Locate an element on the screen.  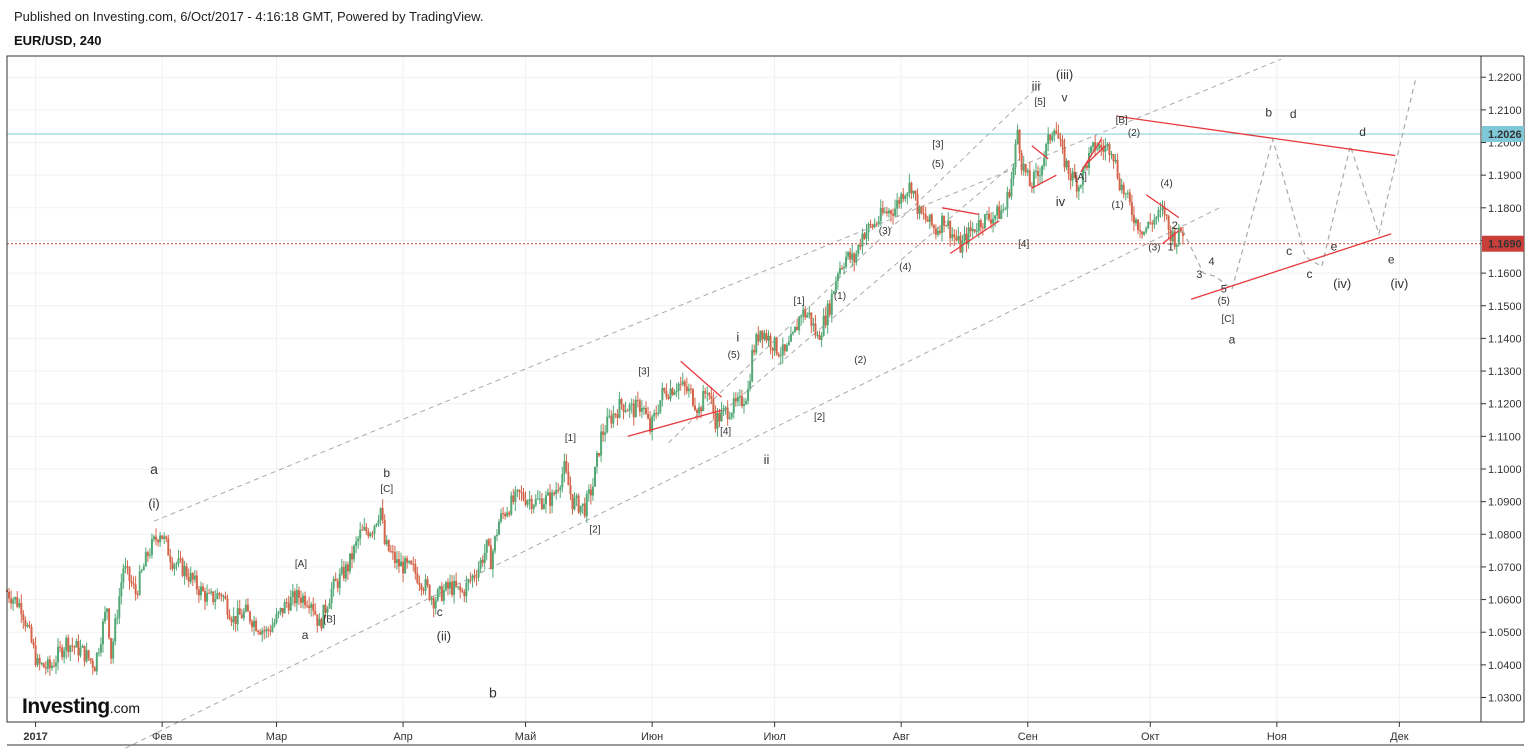
wave-label: [B] is located at coordinates (329, 619).